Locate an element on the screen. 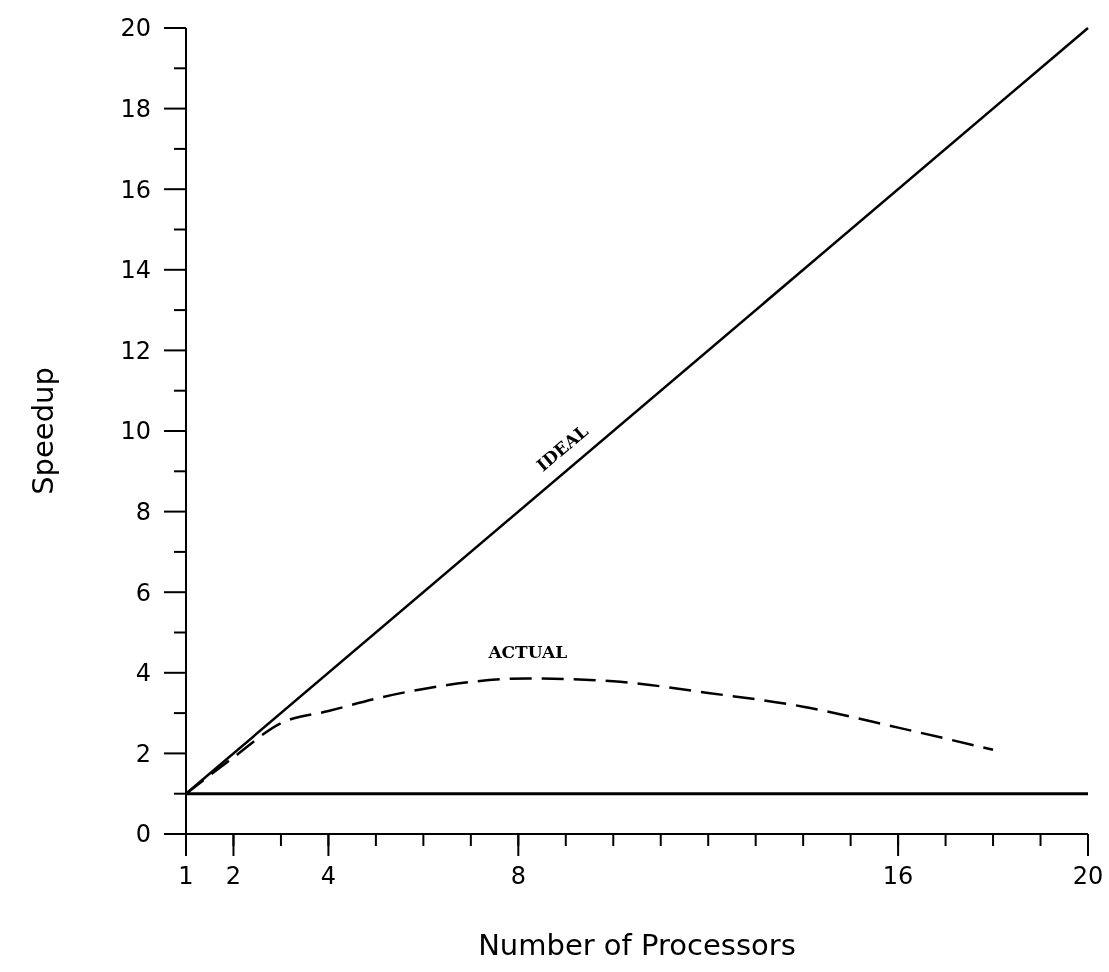 This screenshot has height=972, width=1109. y-tick-label: 8 is located at coordinates (143, 512).